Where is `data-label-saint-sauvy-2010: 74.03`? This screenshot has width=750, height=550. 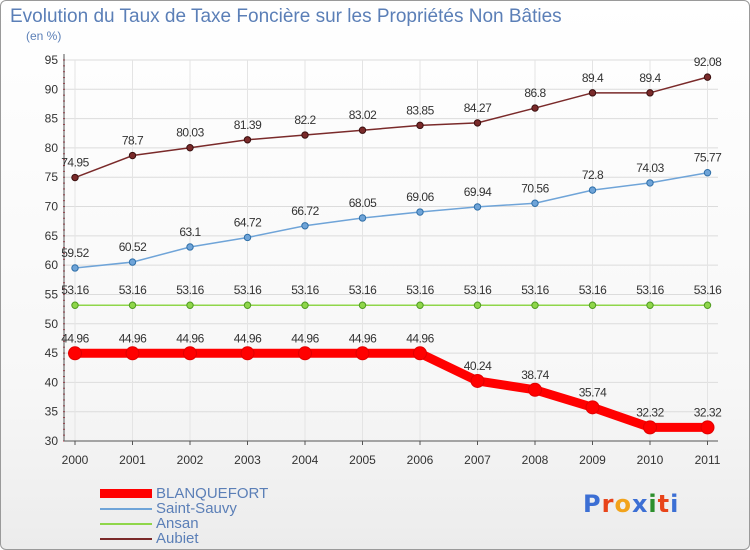 data-label-saint-sauvy-2010: 74.03 is located at coordinates (650, 168).